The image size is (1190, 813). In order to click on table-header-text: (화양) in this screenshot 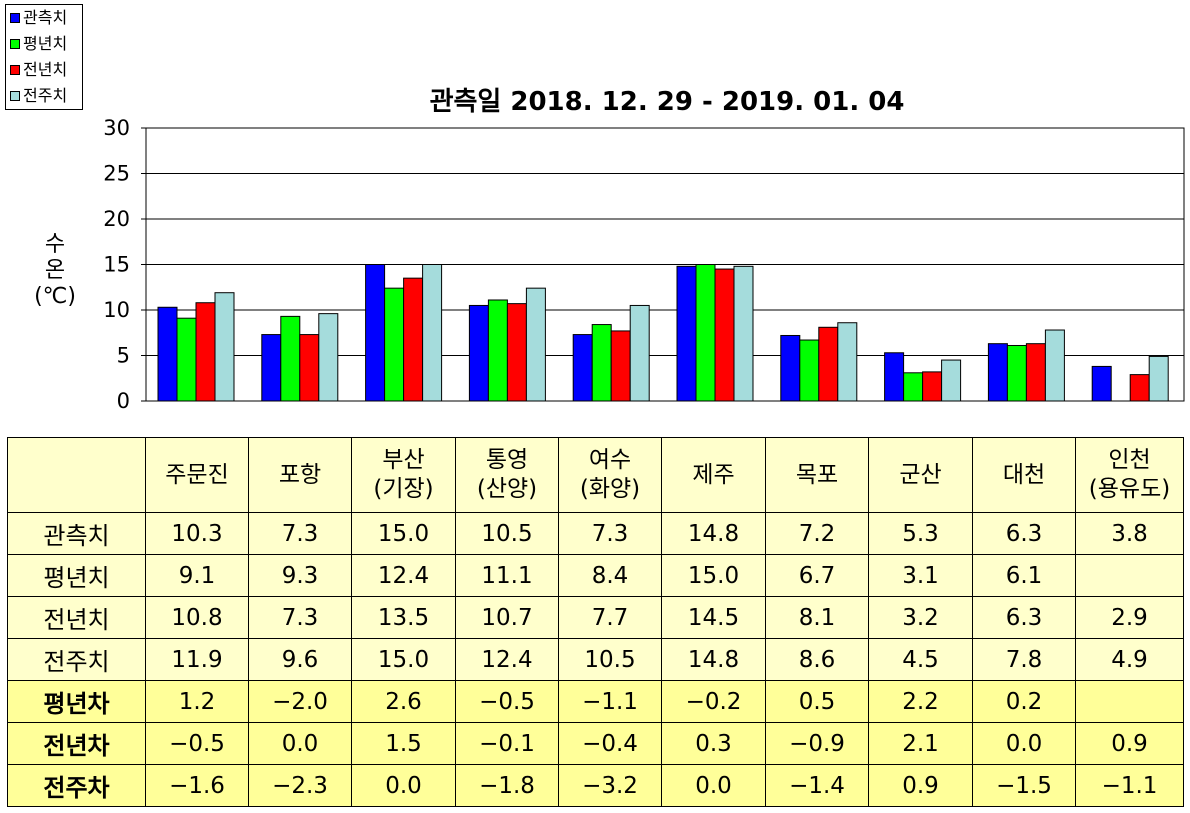, I will do `click(610, 489)`.